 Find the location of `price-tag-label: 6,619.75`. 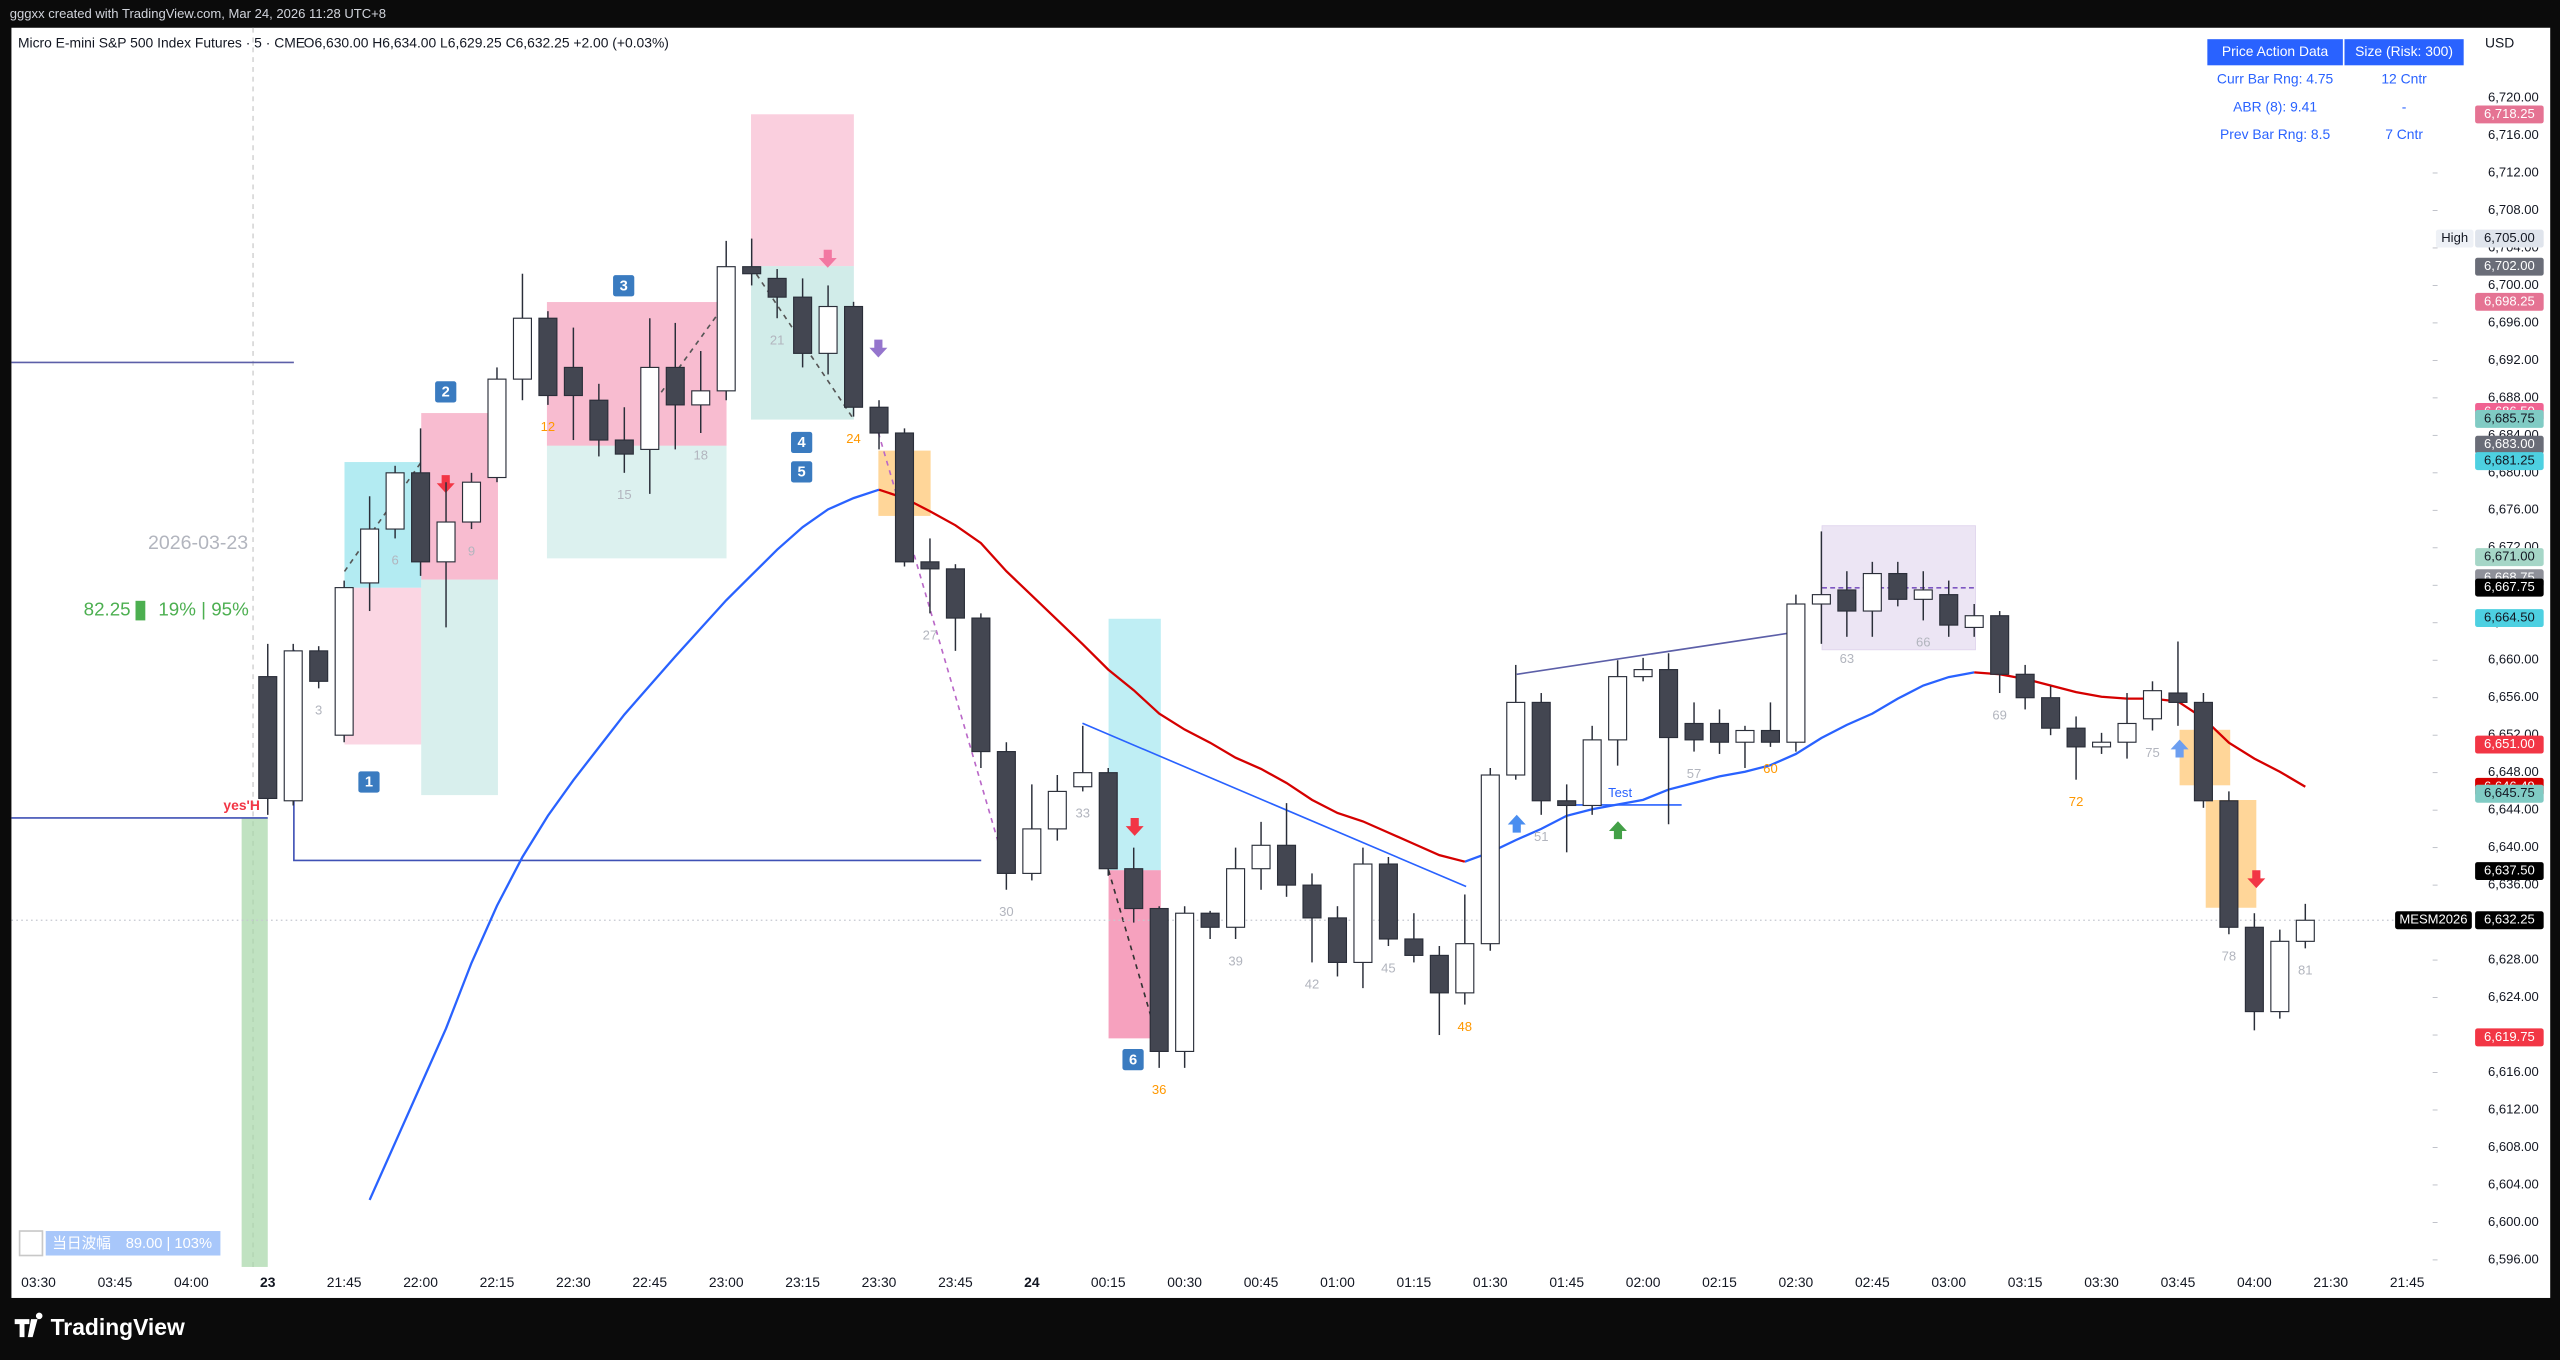

price-tag-label: 6,619.75 is located at coordinates (2509, 1036).